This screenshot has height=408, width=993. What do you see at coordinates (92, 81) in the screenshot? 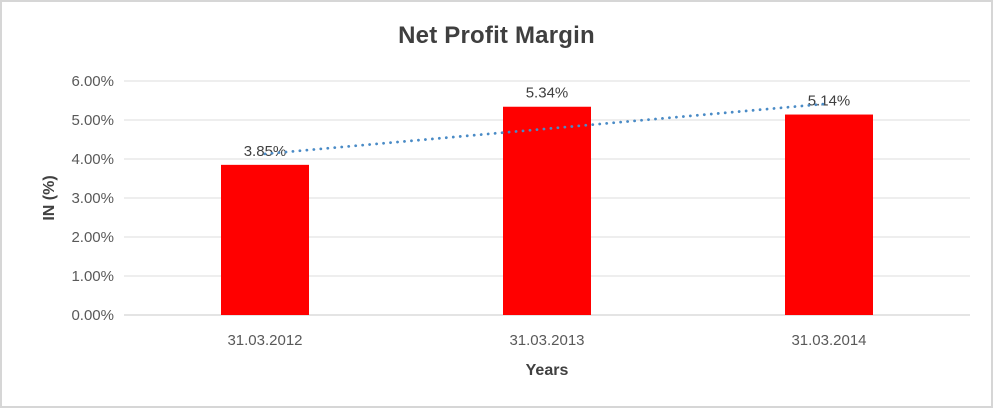
I see `y-tick-label: 6.00%` at bounding box center [92, 81].